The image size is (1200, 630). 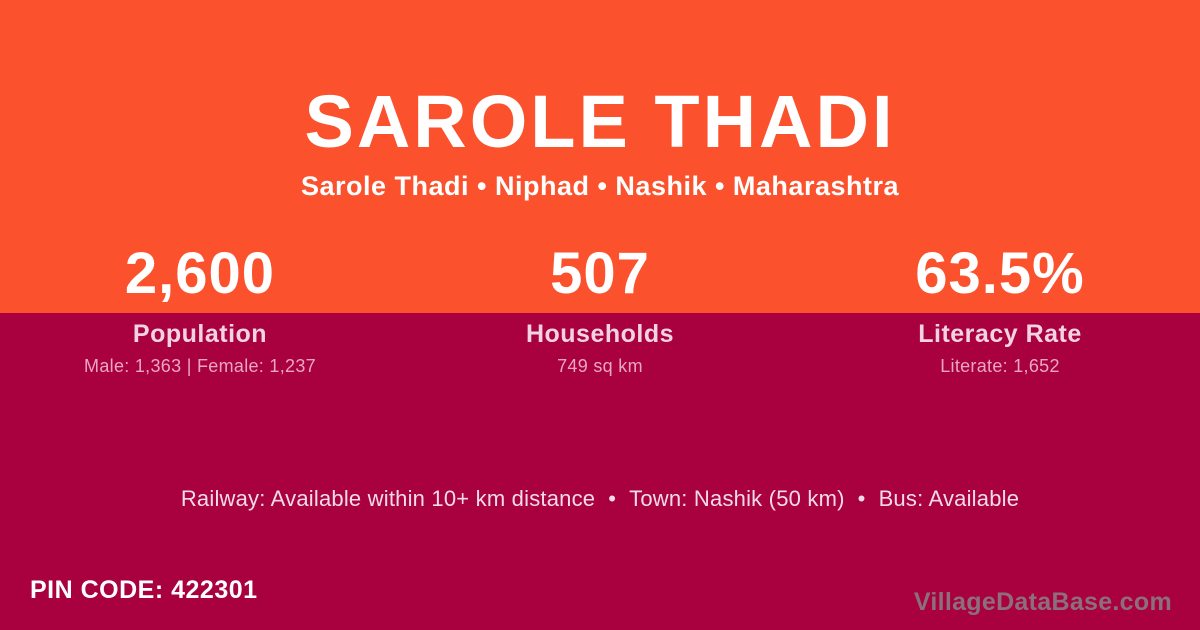 I want to click on households-label: Households, so click(x=600, y=334).